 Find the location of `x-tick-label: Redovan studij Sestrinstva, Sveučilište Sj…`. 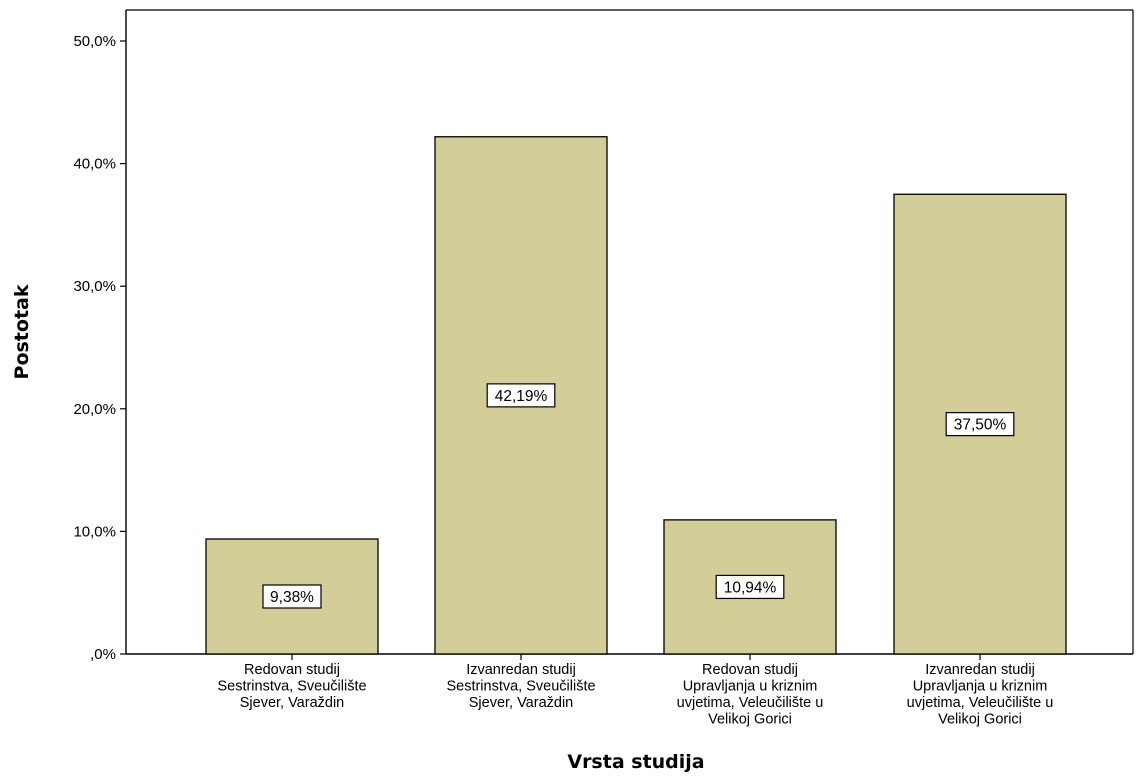

x-tick-label: Redovan studij Sestrinstva, Sveučilište Sj… is located at coordinates (291, 686).